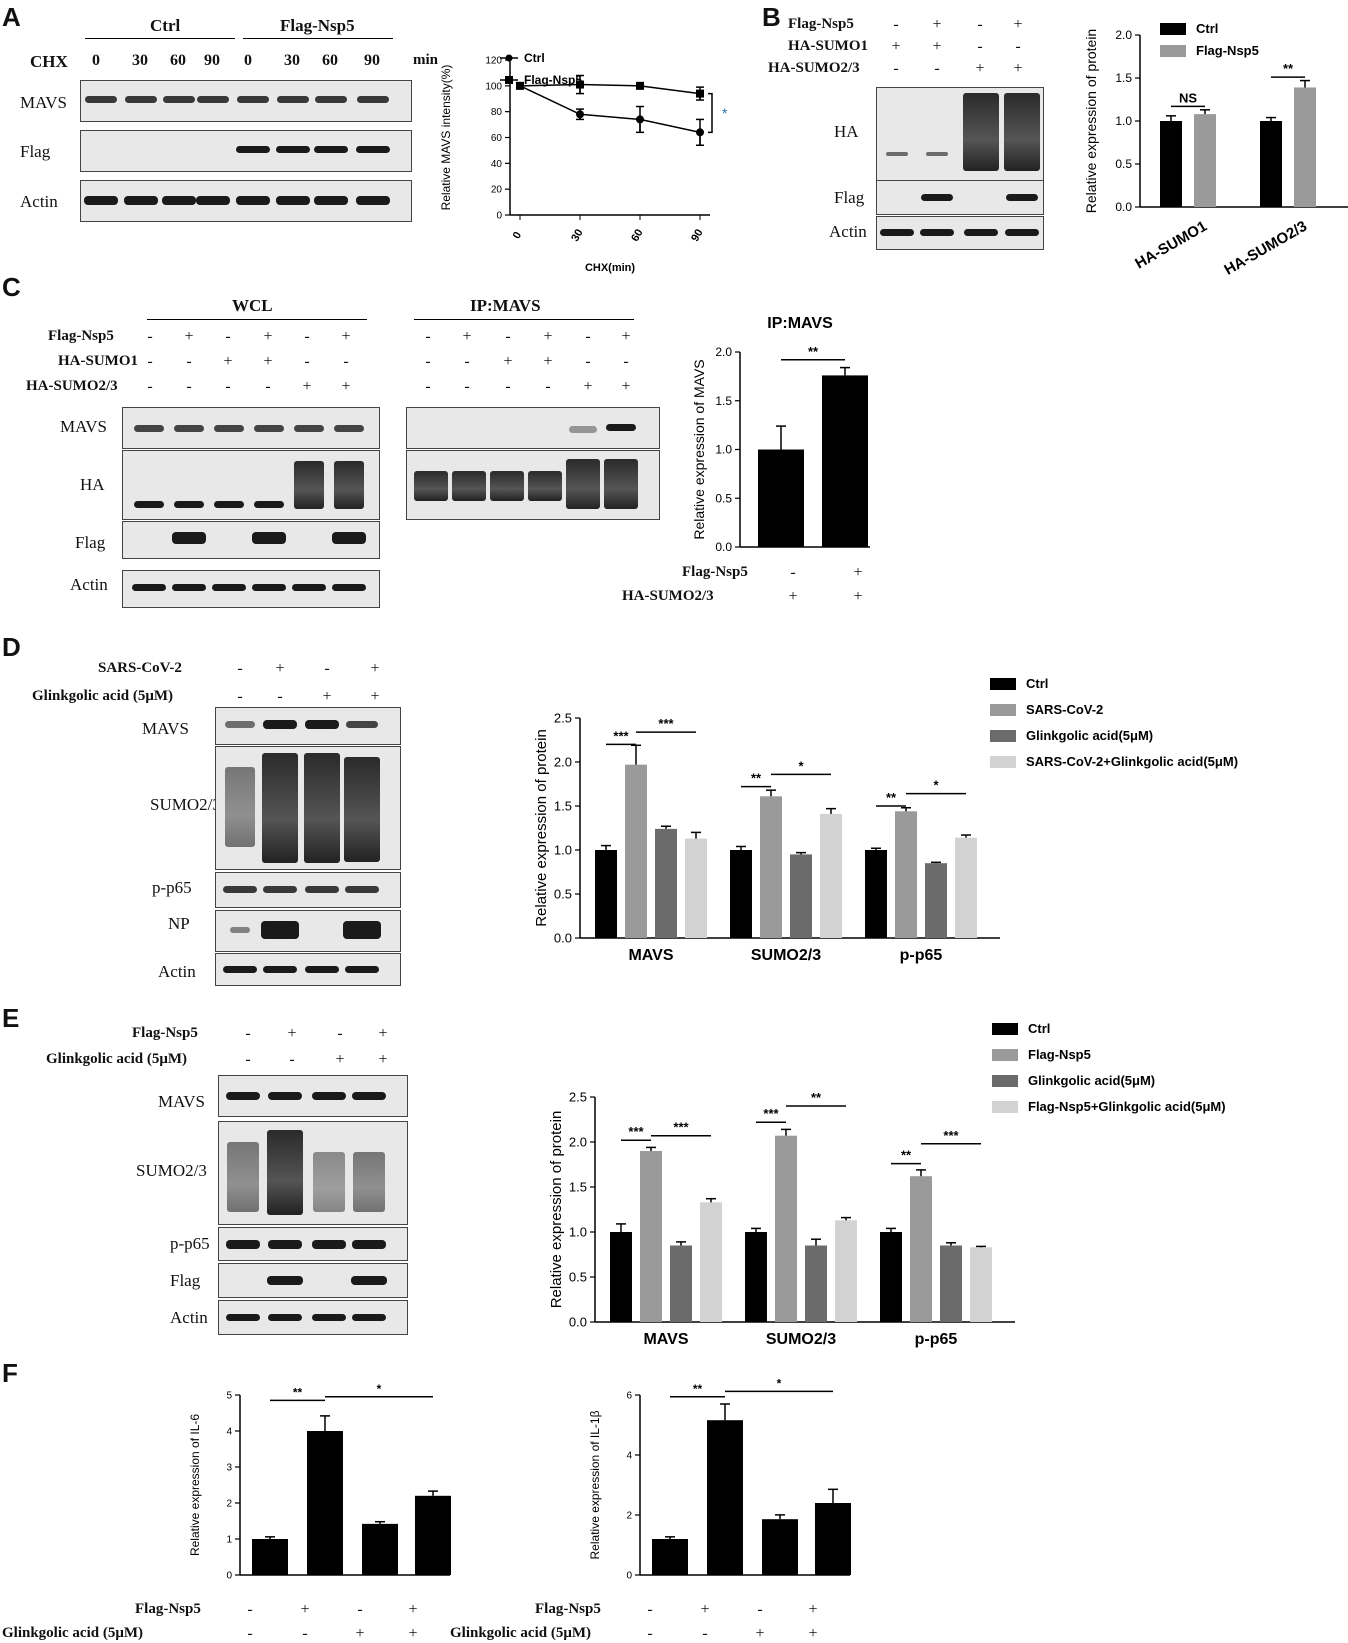 The image size is (1348, 1643). What do you see at coordinates (116, 1059) in the screenshot?
I see `e-row-label-1: Glinkgolic acid (5μM)` at bounding box center [116, 1059].